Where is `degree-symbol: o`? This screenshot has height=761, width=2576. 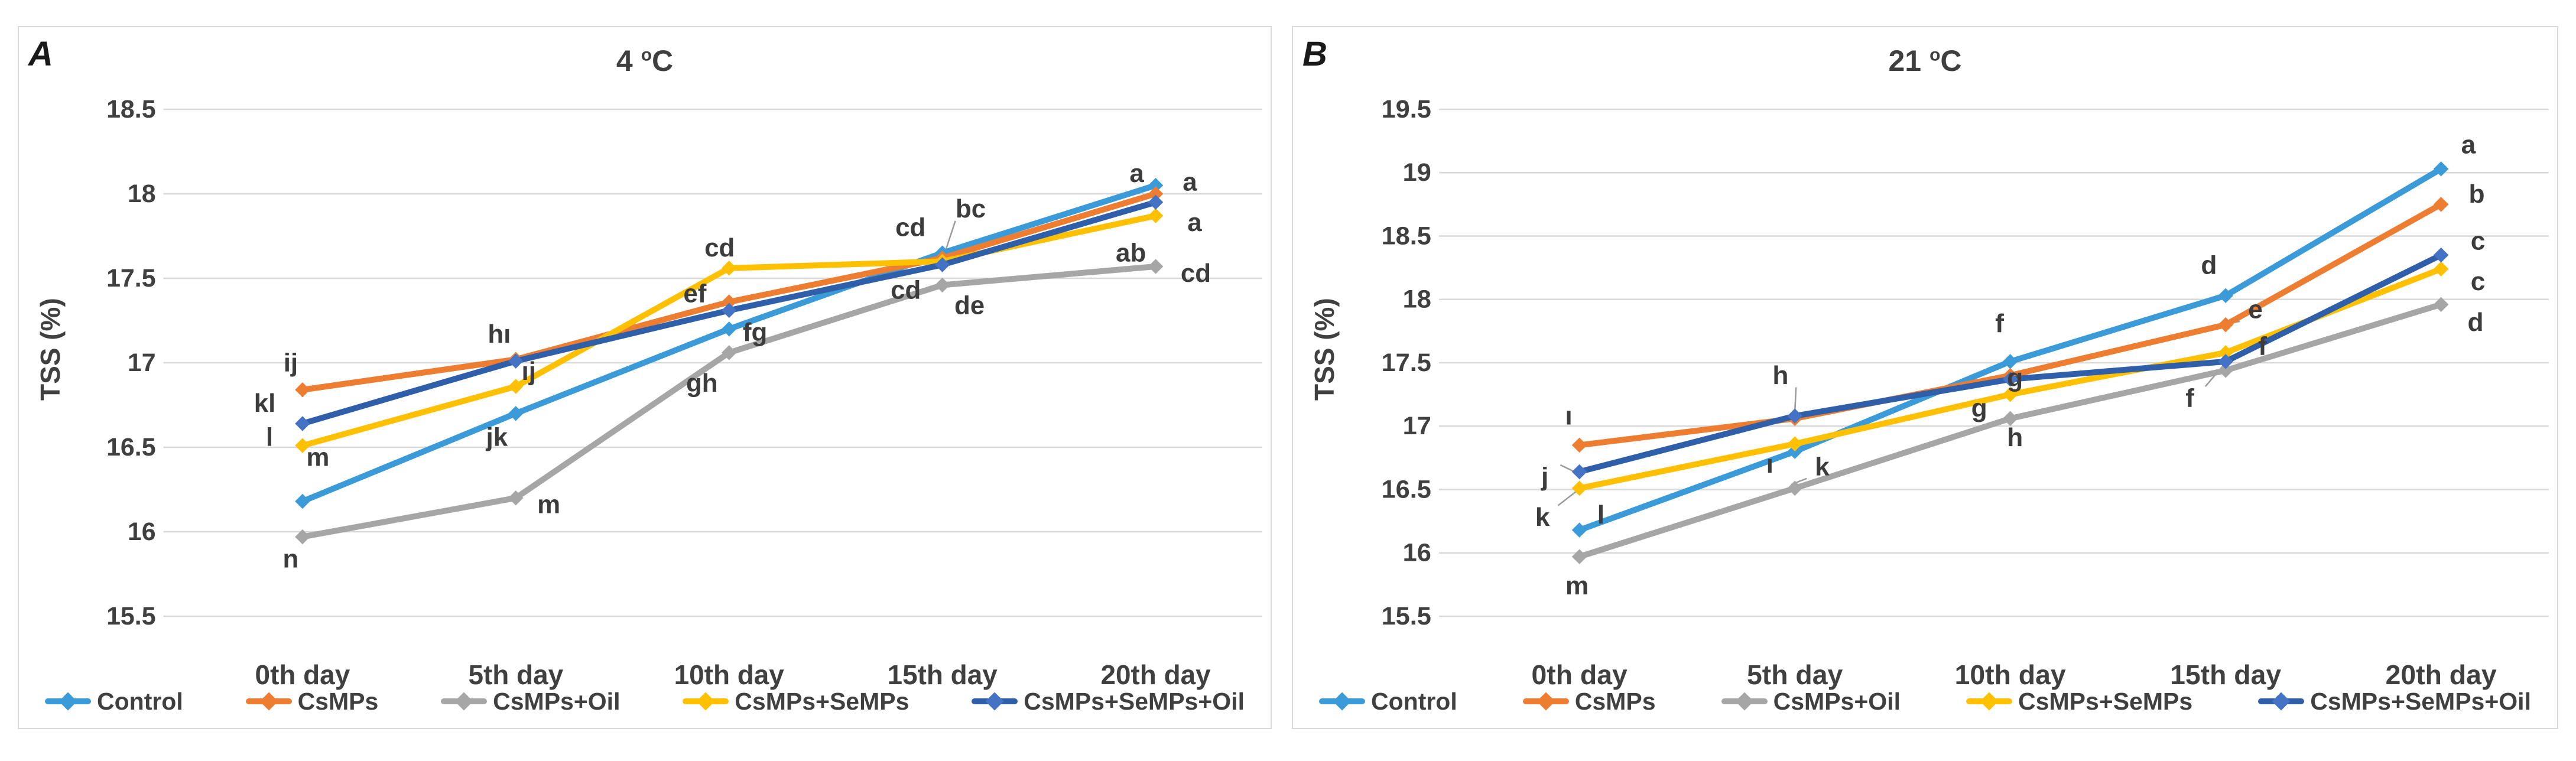 degree-symbol: o is located at coordinates (1935, 55).